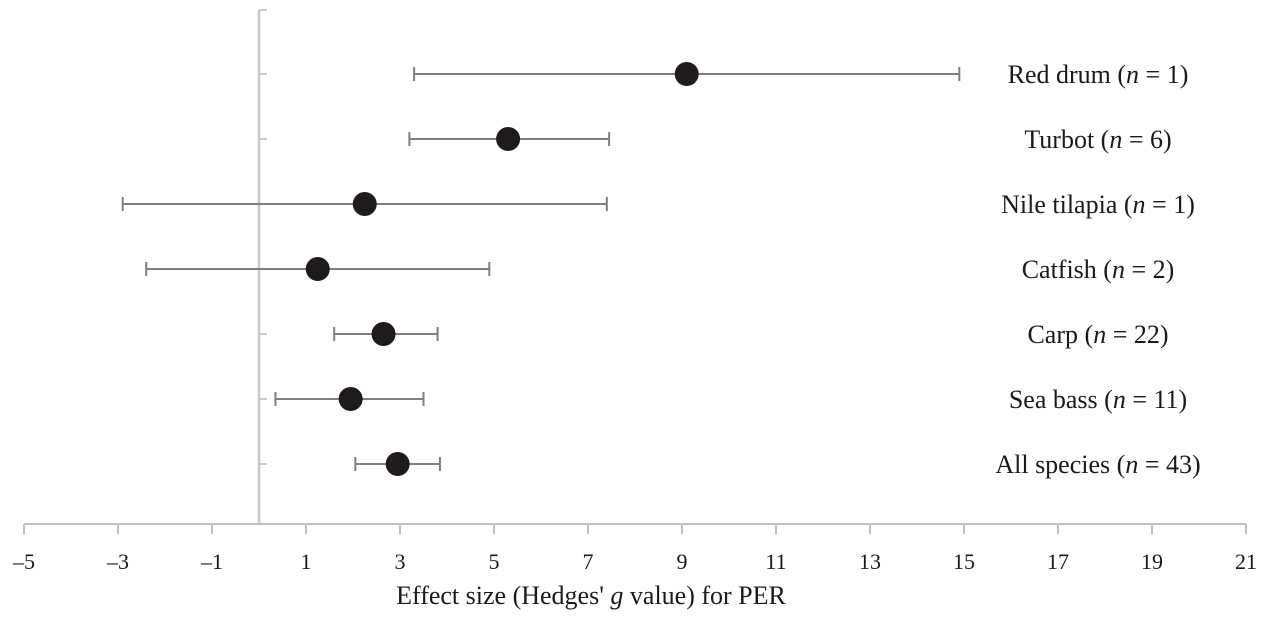 Image resolution: width=1270 pixels, height=617 pixels. I want to click on species-name: Carp, so click(1052, 334).